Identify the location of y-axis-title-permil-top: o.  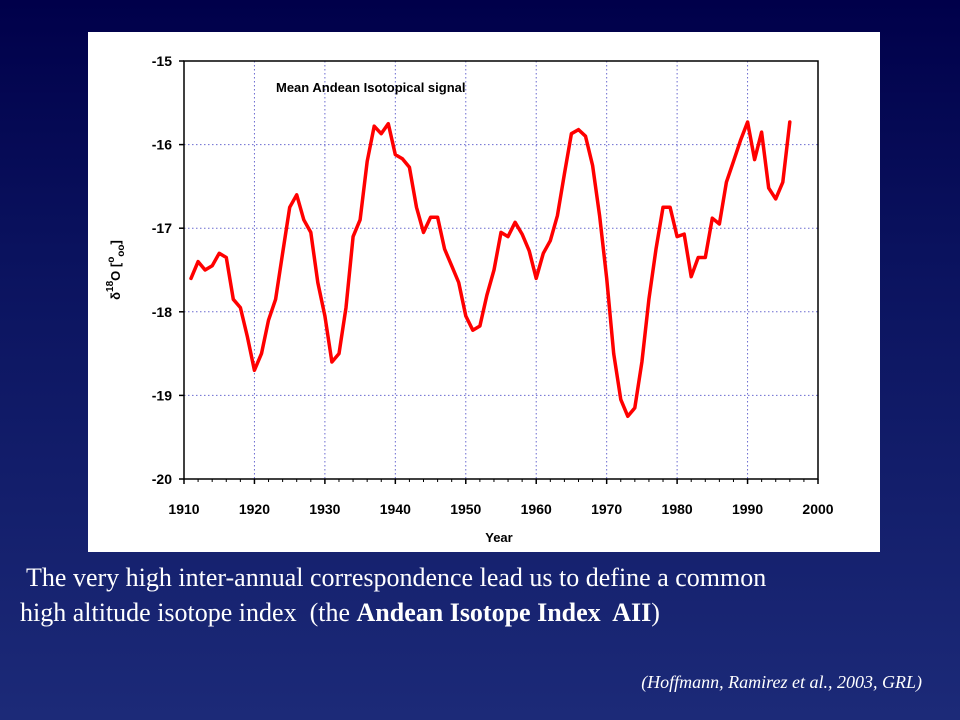
(111, 260).